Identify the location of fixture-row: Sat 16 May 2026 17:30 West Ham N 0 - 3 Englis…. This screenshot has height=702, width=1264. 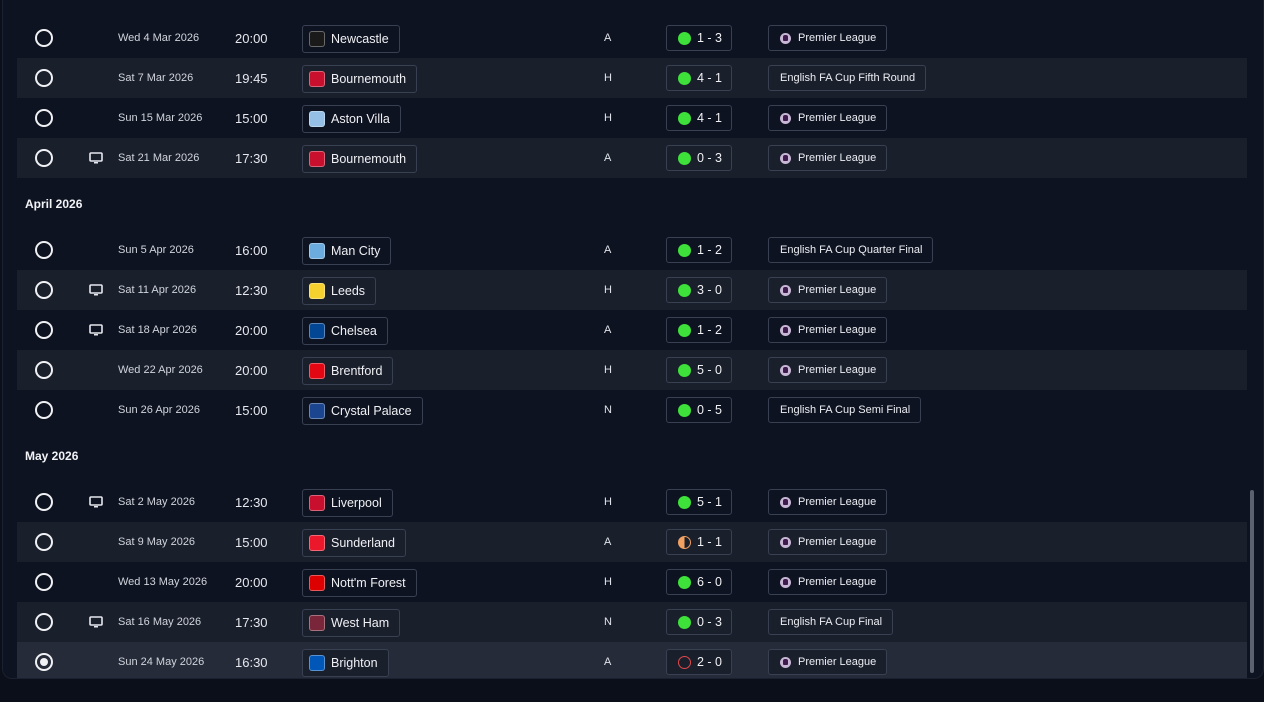
(632, 622).